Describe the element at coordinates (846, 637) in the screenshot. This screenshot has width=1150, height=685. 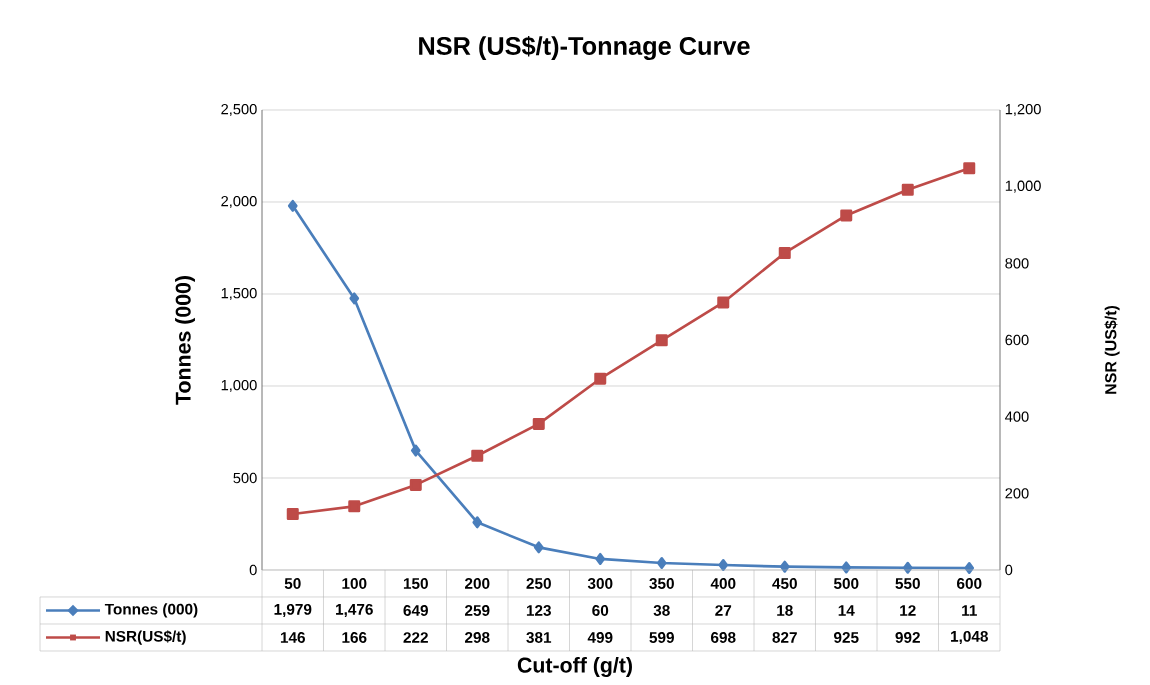
I see `data-label: 925` at that location.